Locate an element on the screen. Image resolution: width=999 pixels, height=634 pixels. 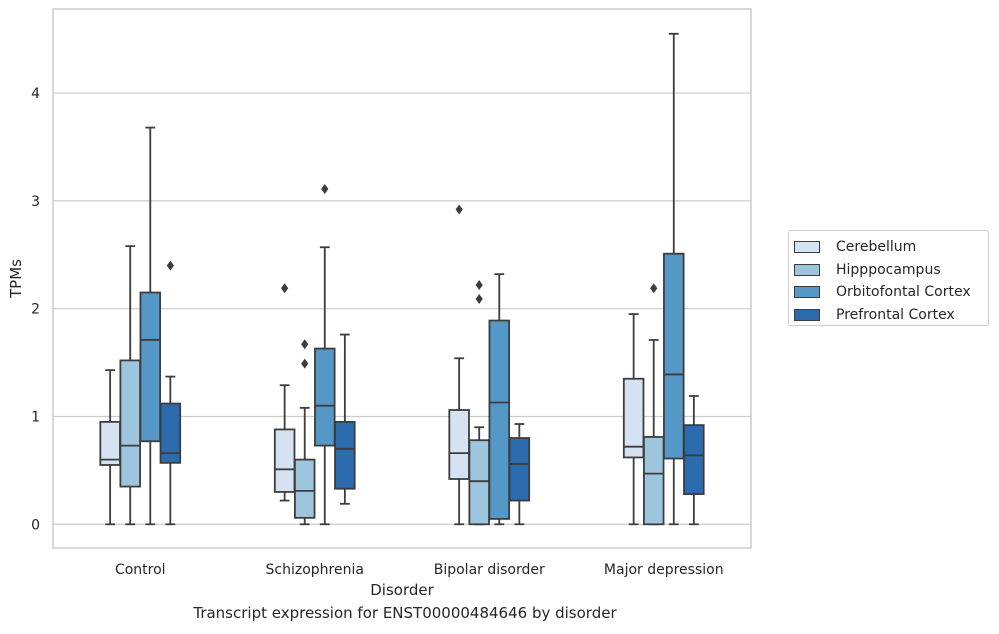
x-tick-label: Major depression is located at coordinates (664, 570).